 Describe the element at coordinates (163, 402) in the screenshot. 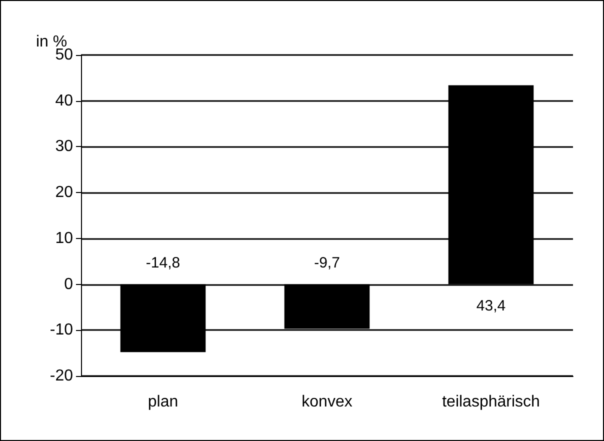

I see `x-tick-label: plan` at that location.